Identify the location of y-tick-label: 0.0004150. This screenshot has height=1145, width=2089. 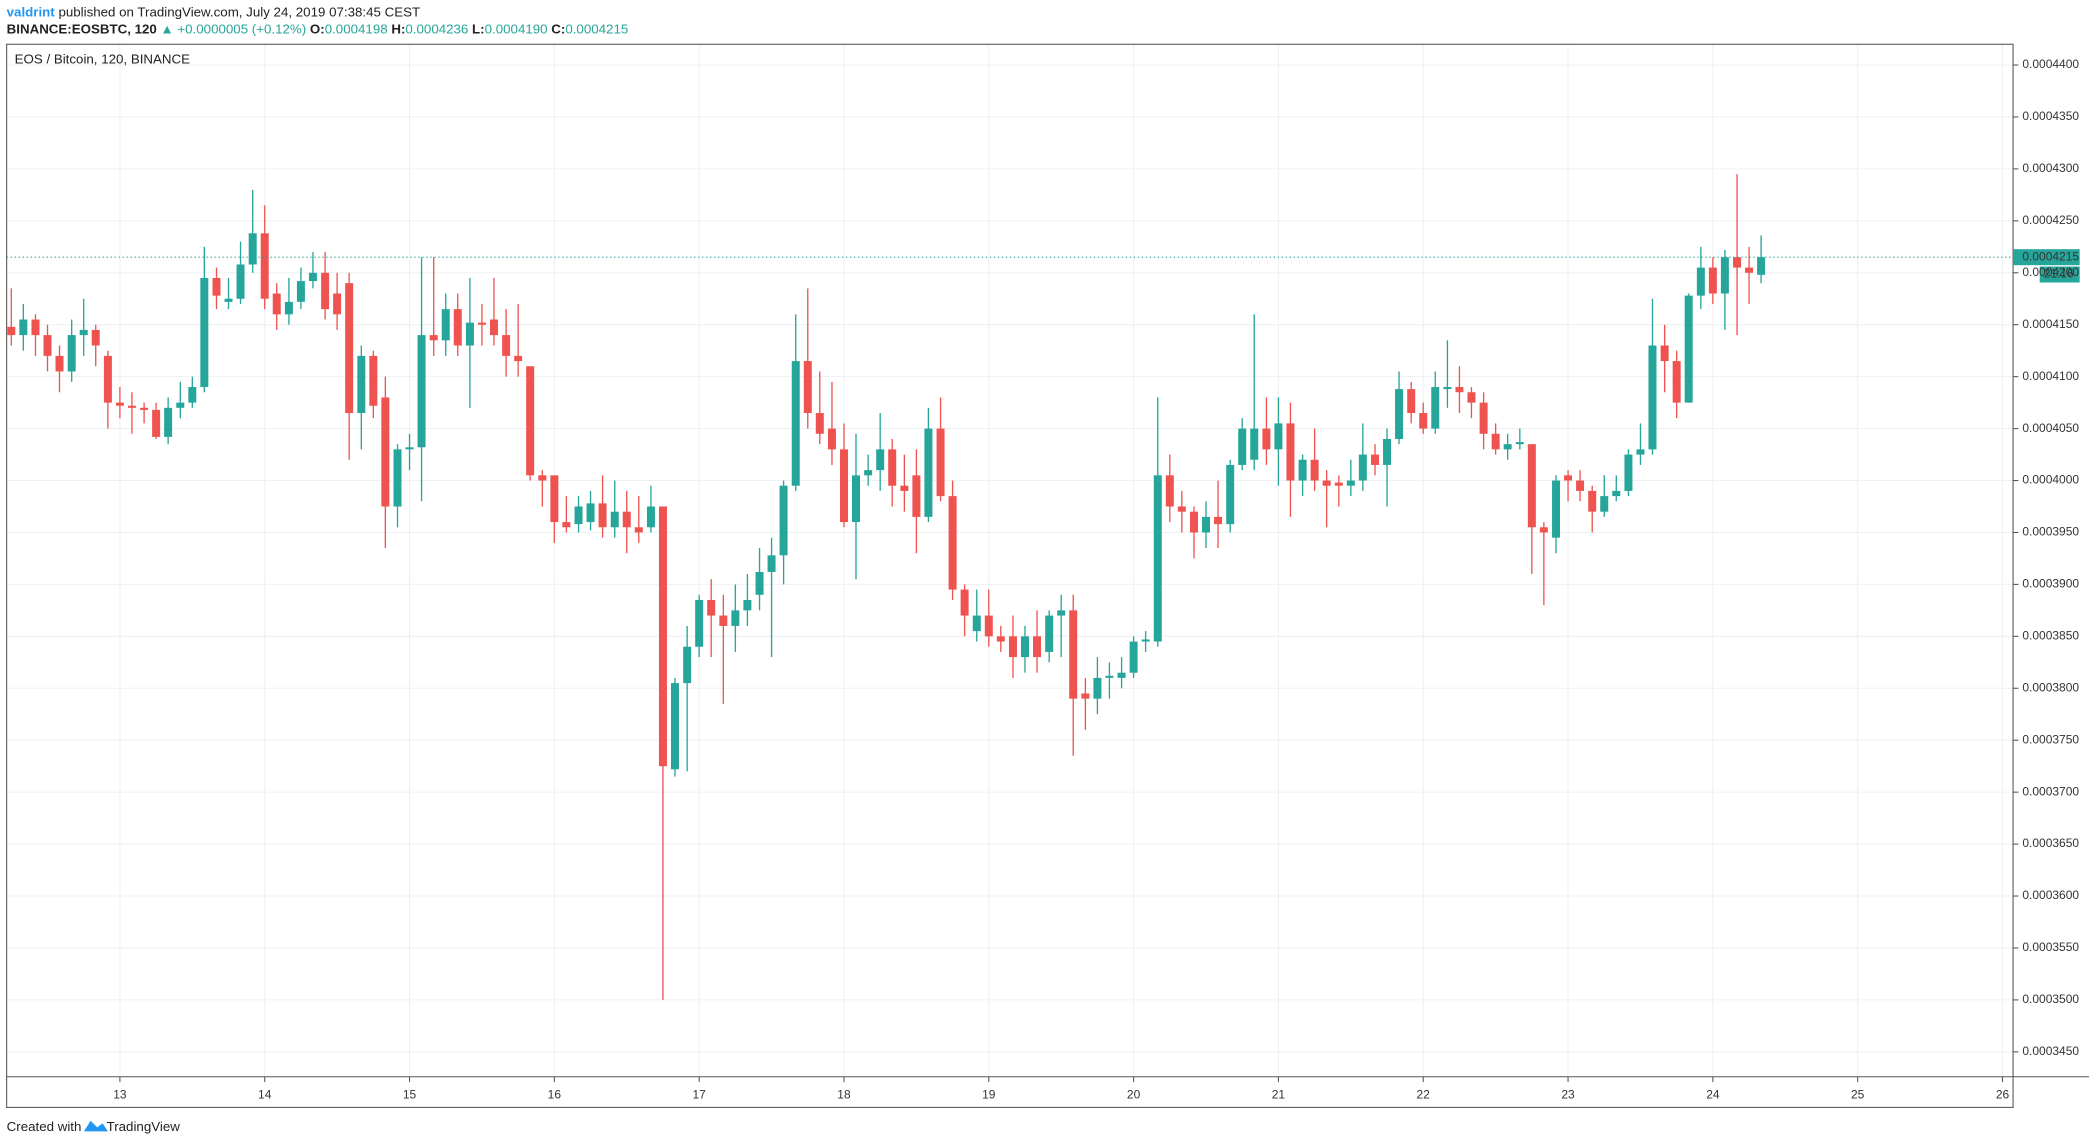
(2050, 324).